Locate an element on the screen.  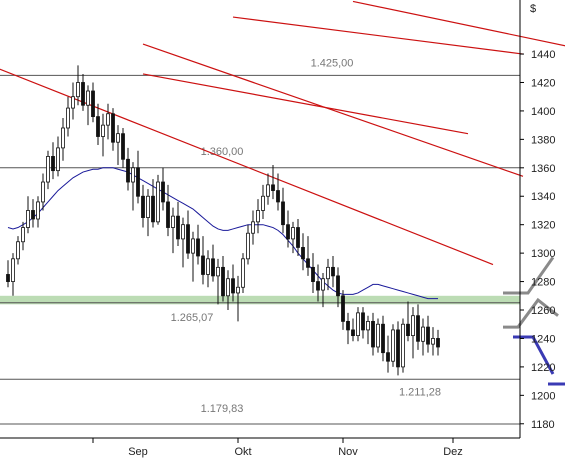
level-label: 1.425,00 is located at coordinates (332, 63).